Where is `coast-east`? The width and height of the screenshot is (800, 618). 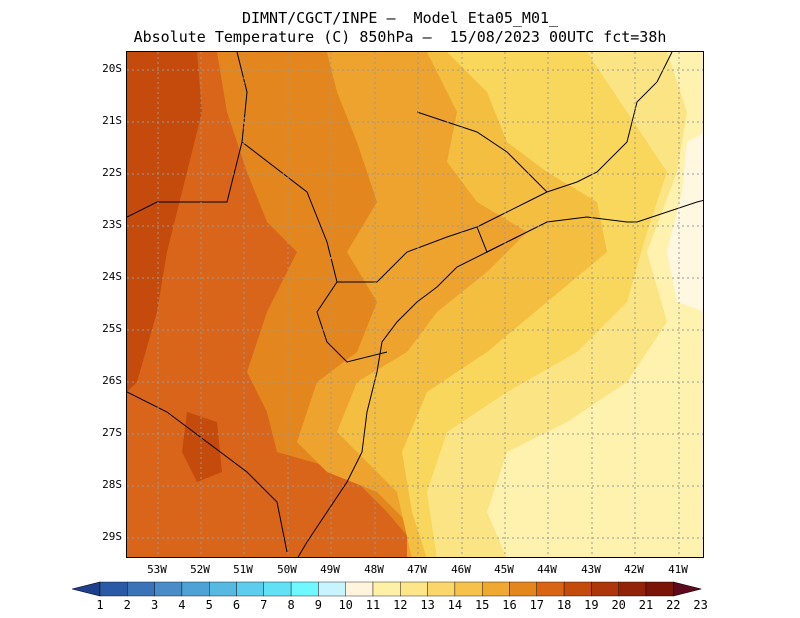
coast-east is located at coordinates (669, 211).